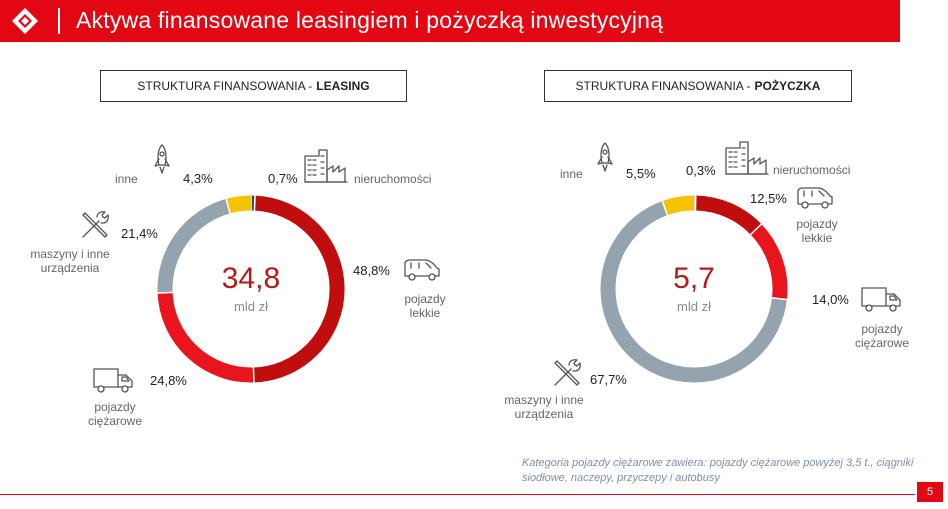 This screenshot has width=948, height=509. I want to click on loan-label-pojazdy-lekkie: pojazdy lekkie, so click(816, 231).